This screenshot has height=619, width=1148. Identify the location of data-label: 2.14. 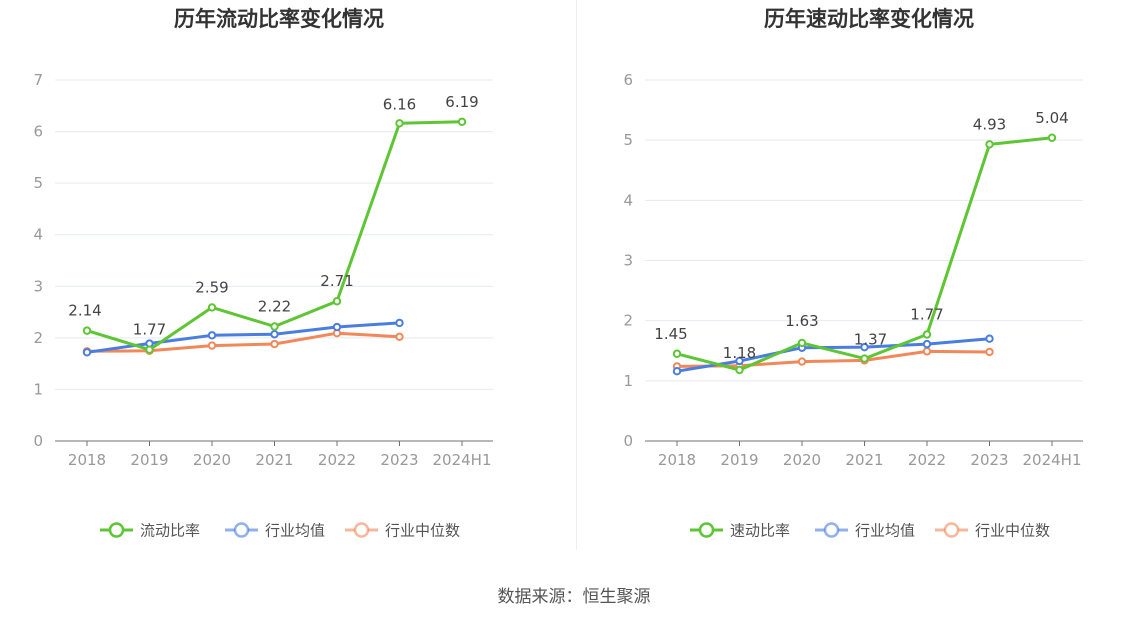
(84, 311).